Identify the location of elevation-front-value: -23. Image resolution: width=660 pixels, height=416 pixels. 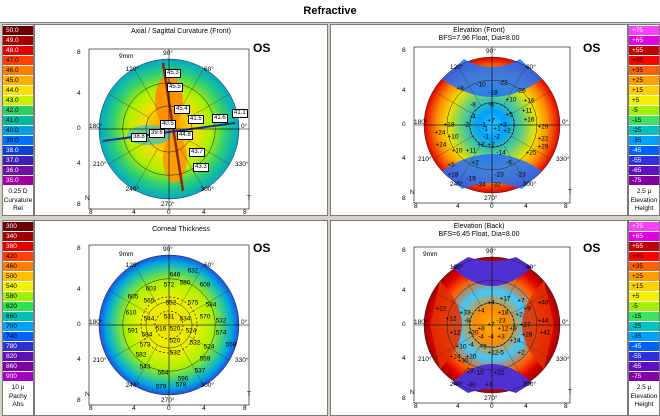
(499, 175).